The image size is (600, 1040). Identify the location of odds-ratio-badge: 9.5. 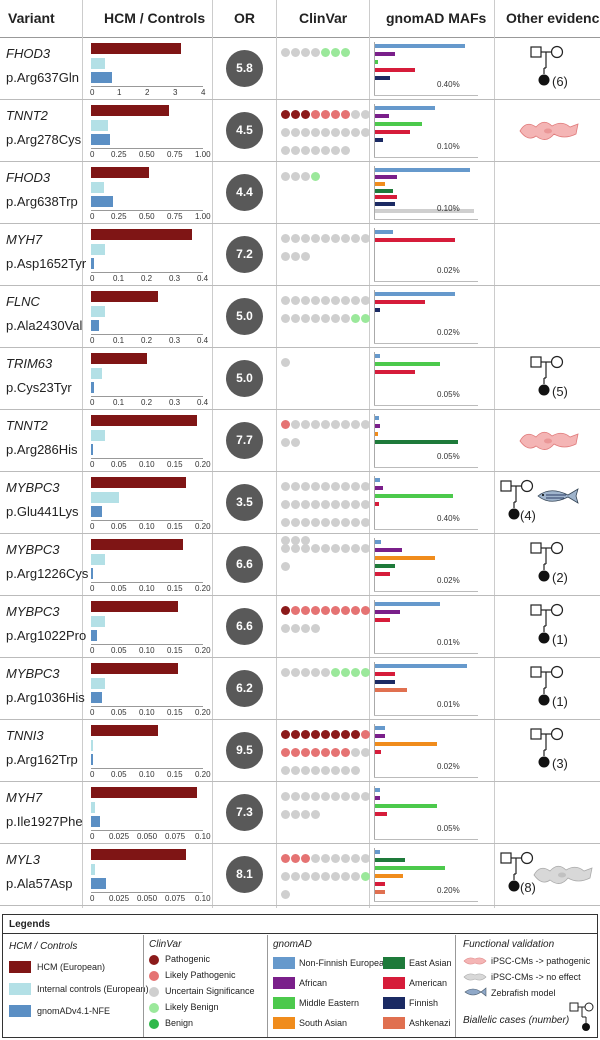
(244, 750).